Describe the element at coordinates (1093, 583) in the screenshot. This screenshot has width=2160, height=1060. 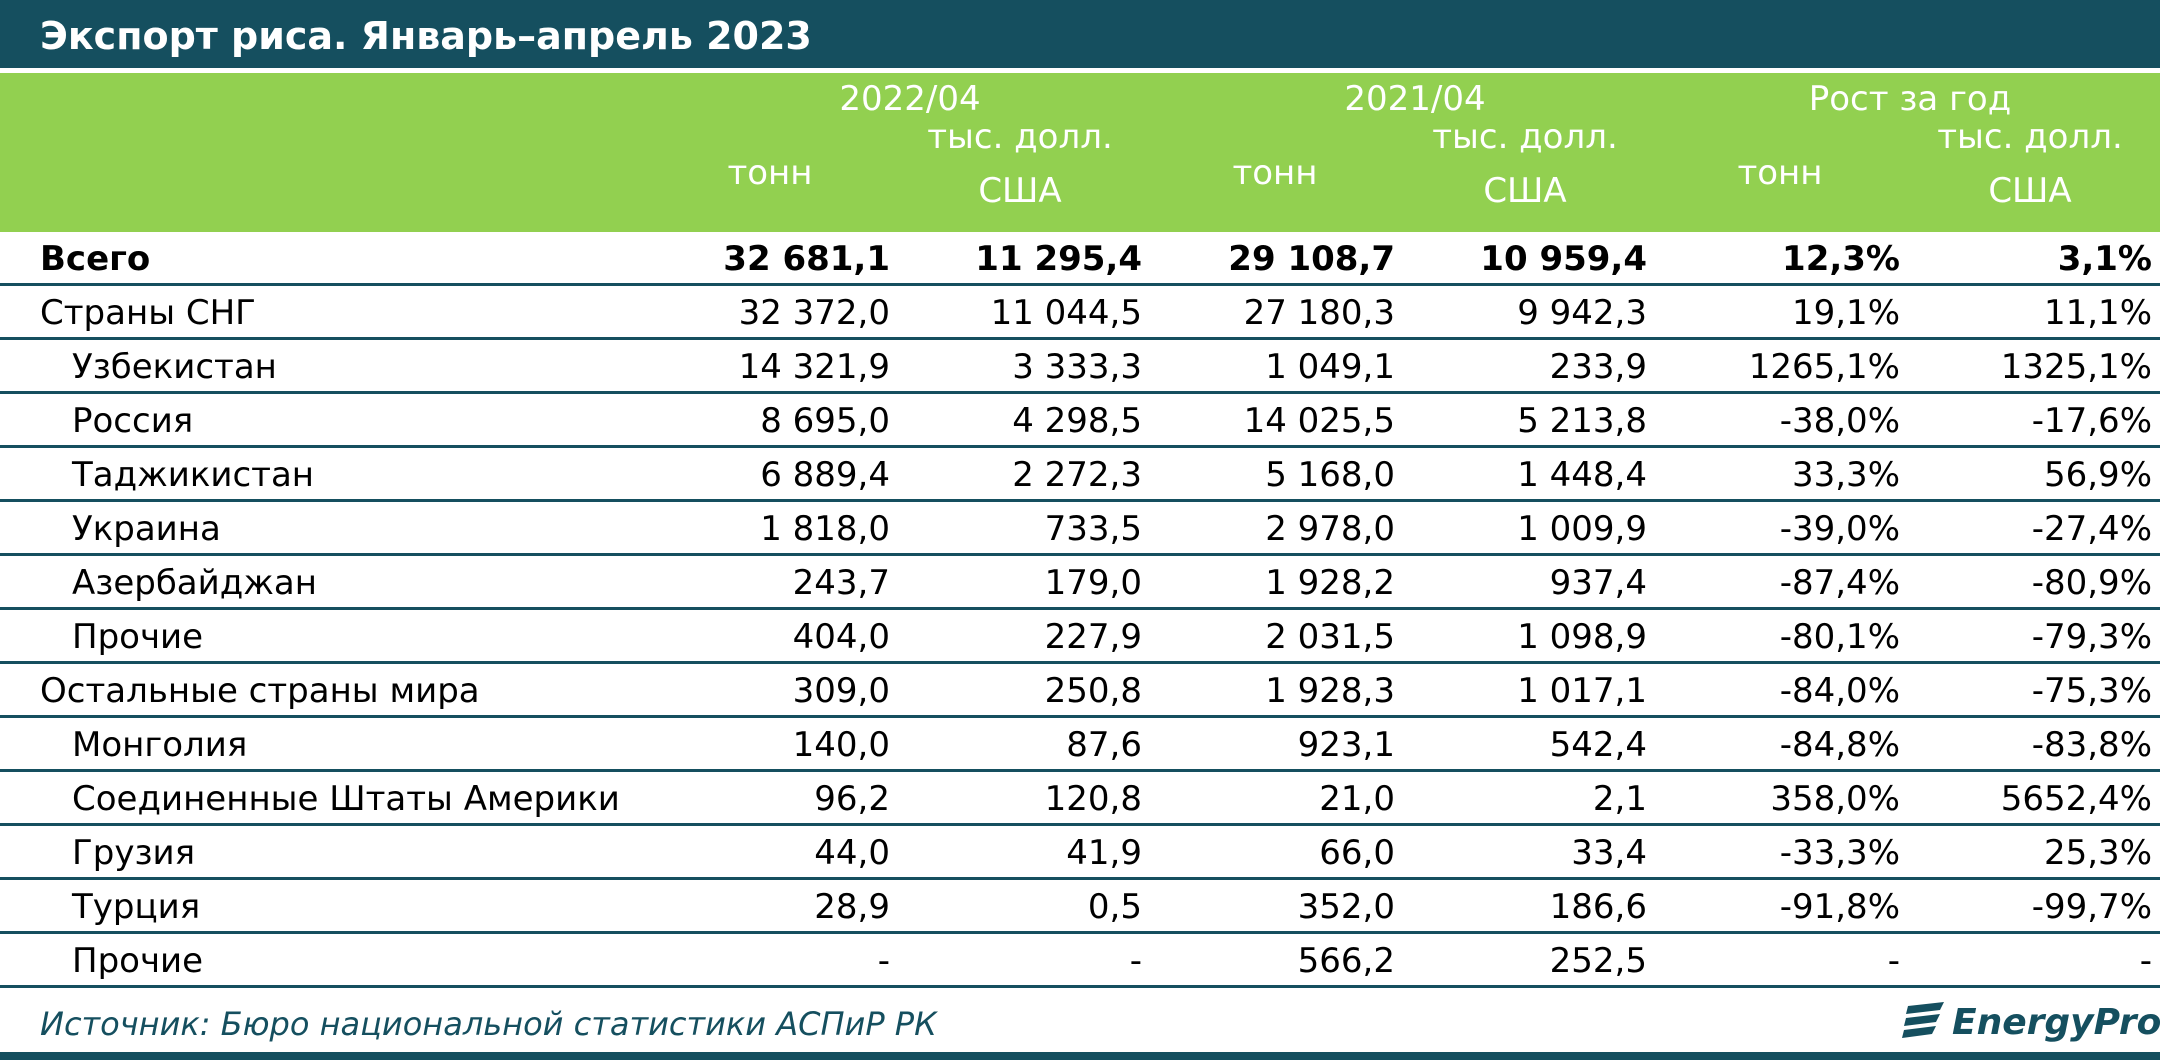
I see `row-value: 179,0` at that location.